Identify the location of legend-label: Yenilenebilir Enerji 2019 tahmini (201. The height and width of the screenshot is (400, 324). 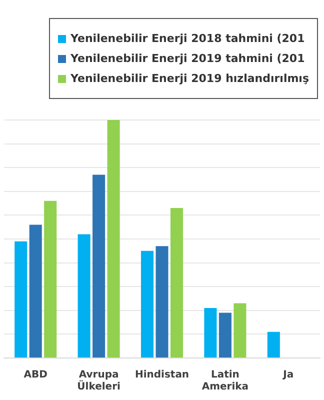
(187, 58).